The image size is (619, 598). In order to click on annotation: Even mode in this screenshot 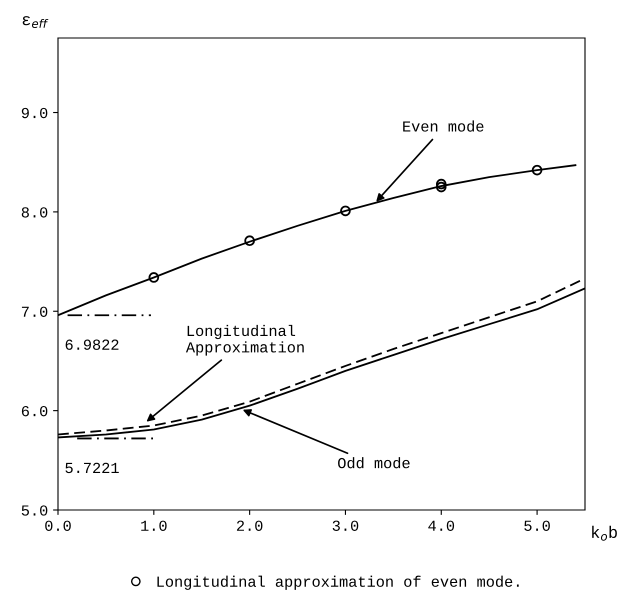, I will do `click(443, 126)`.